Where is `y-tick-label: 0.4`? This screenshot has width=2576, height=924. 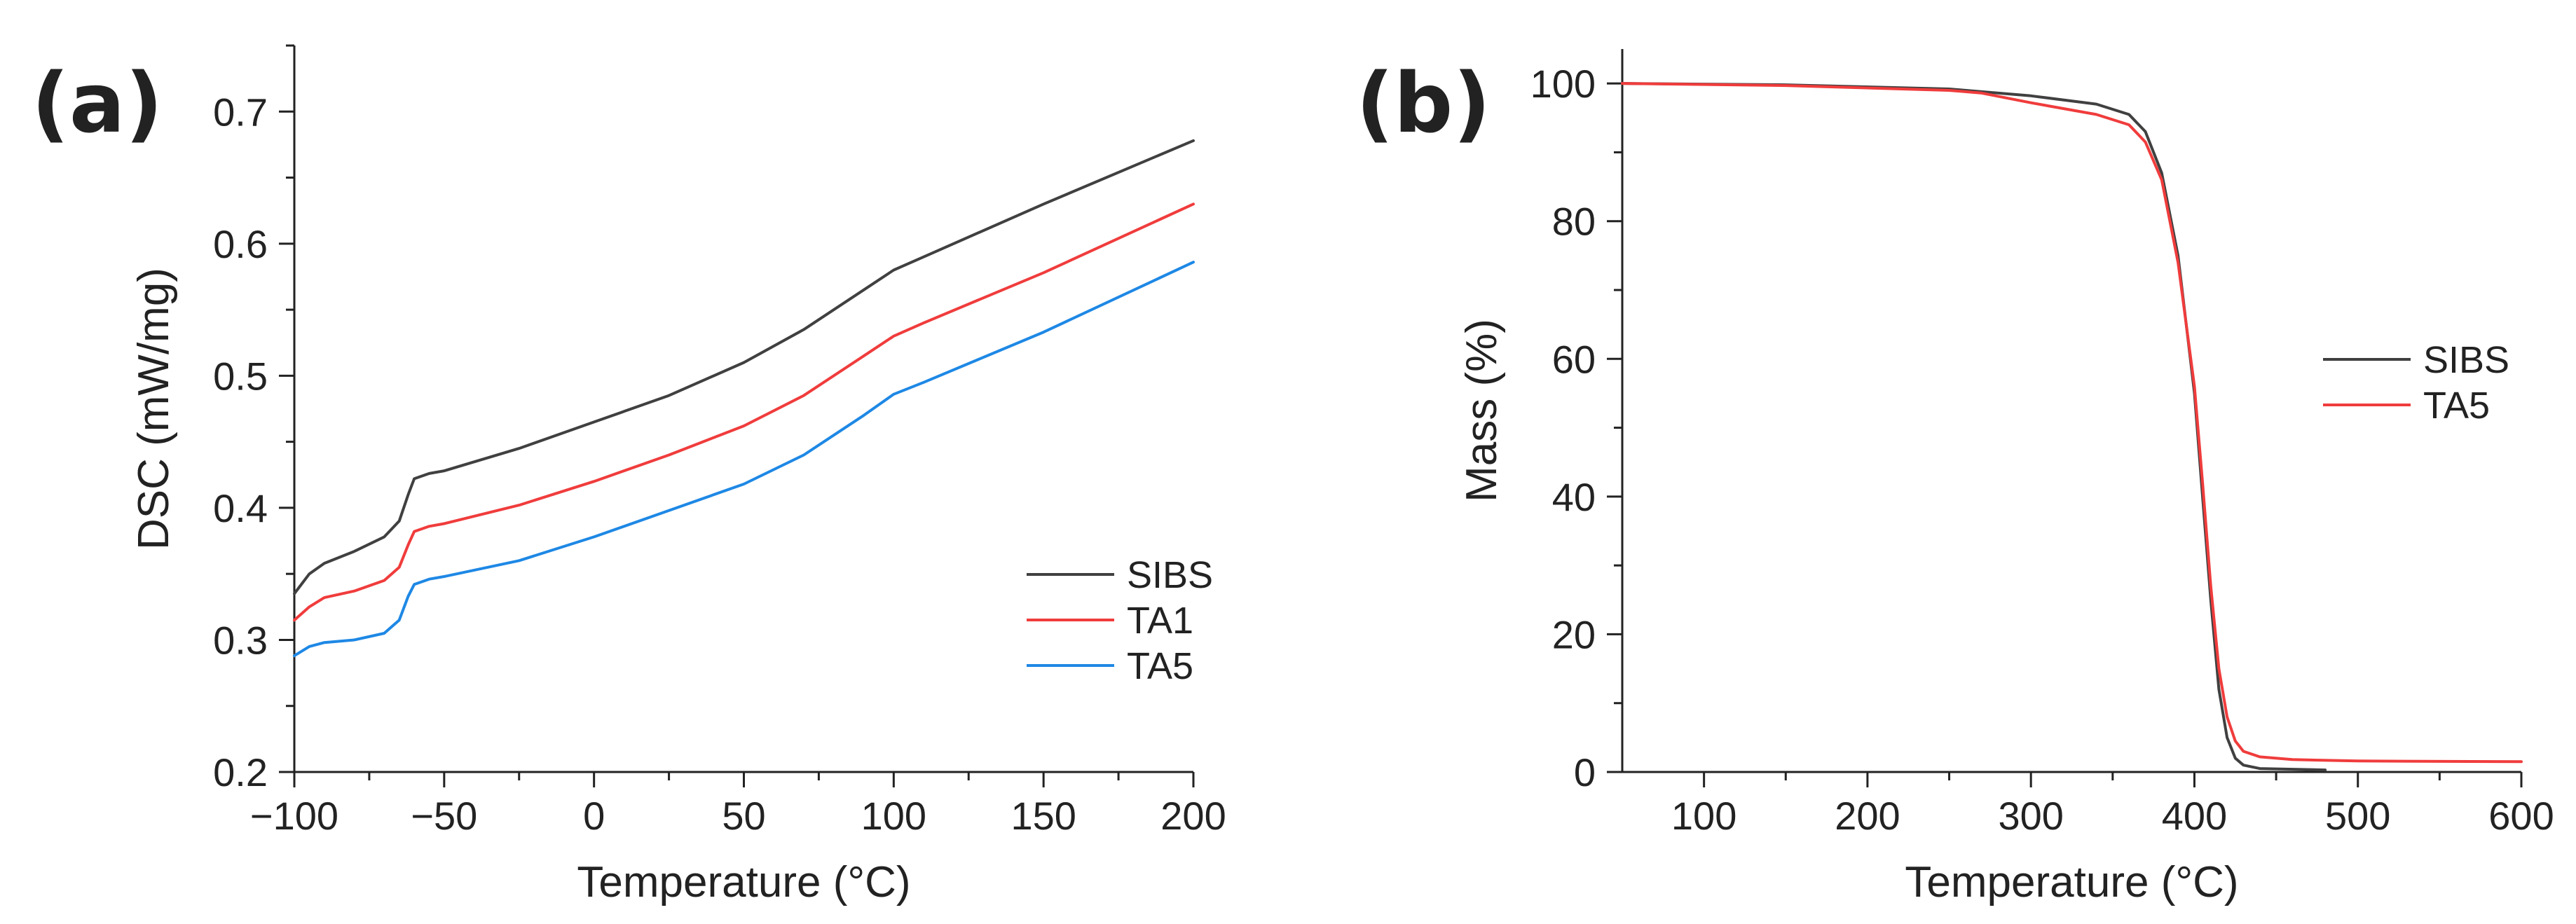
y-tick-label: 0.4 is located at coordinates (241, 508).